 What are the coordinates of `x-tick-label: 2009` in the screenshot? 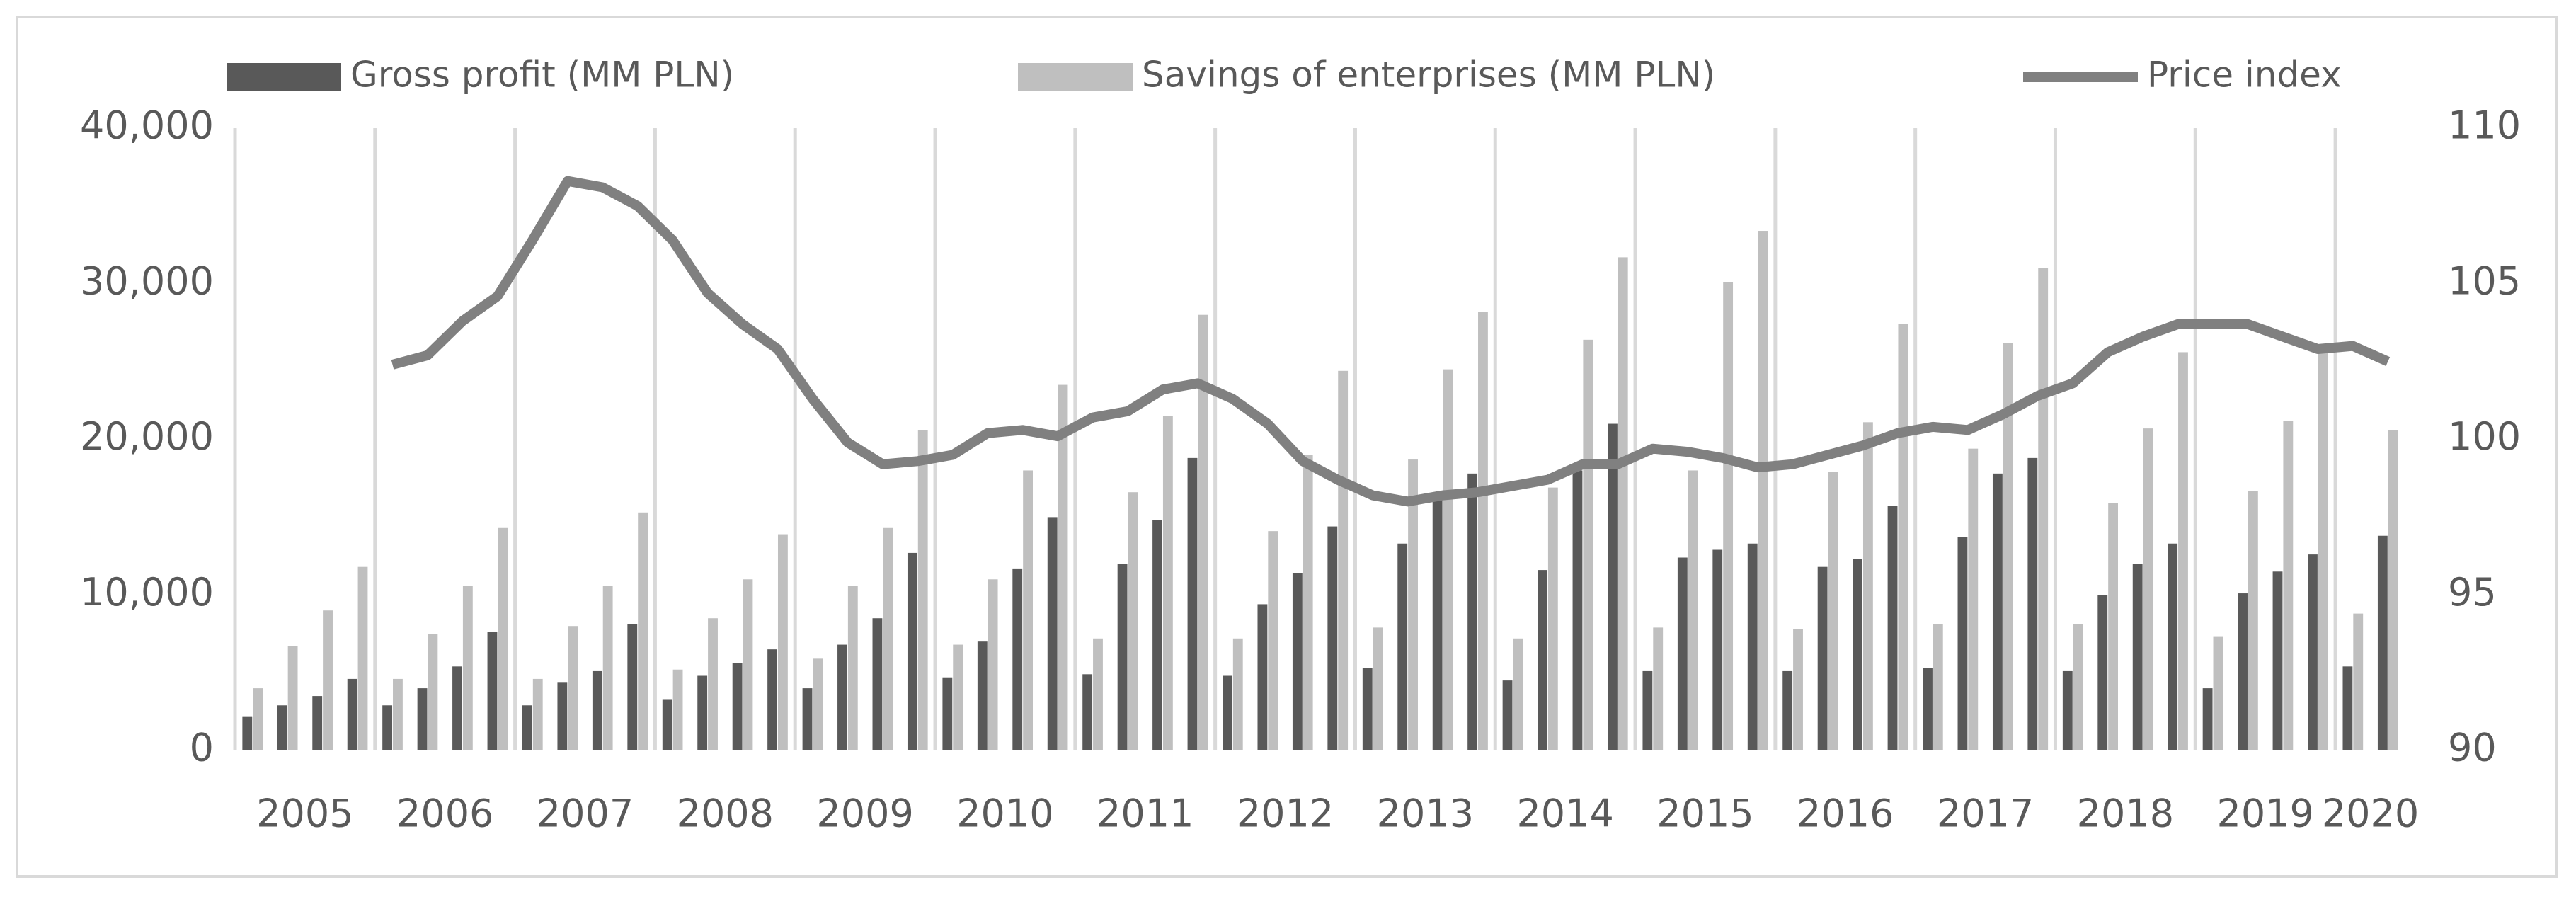 It's located at (864, 814).